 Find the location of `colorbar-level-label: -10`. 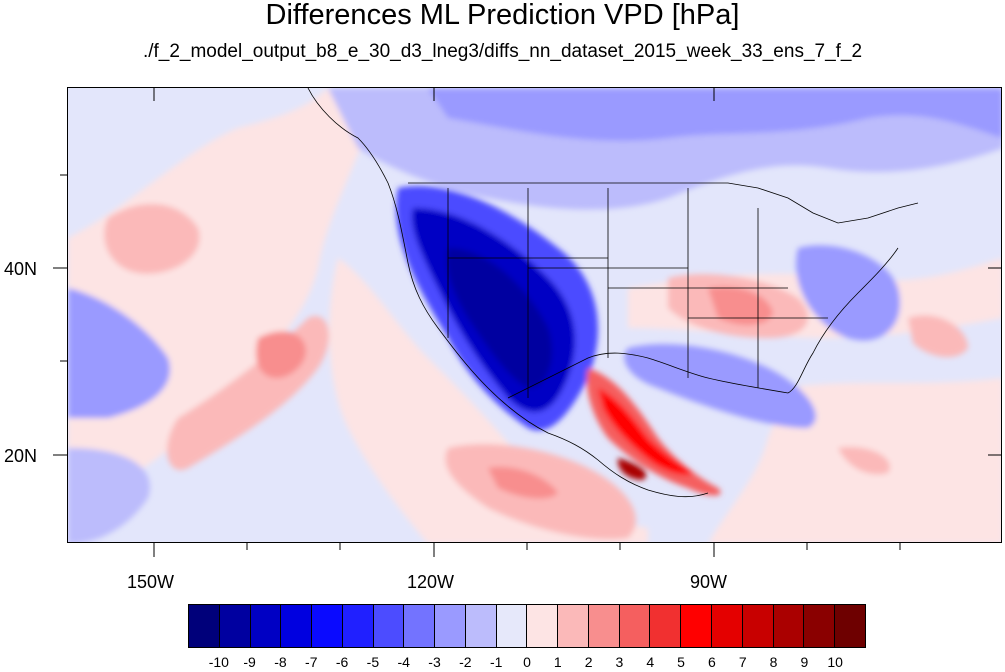

colorbar-level-label: -10 is located at coordinates (218, 662).